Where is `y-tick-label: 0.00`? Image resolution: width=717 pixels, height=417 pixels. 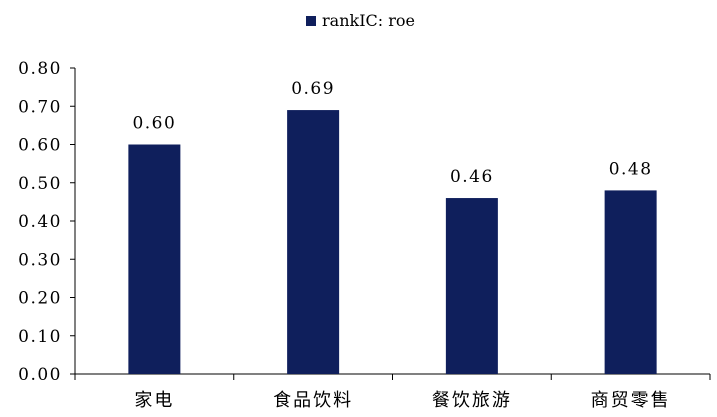
y-tick-label: 0.00 is located at coordinates (40, 375).